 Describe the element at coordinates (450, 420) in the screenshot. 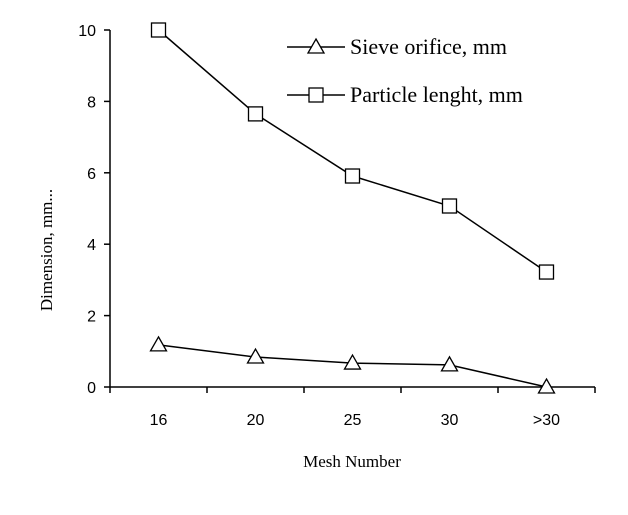

I see `x-tick-label: 30` at that location.